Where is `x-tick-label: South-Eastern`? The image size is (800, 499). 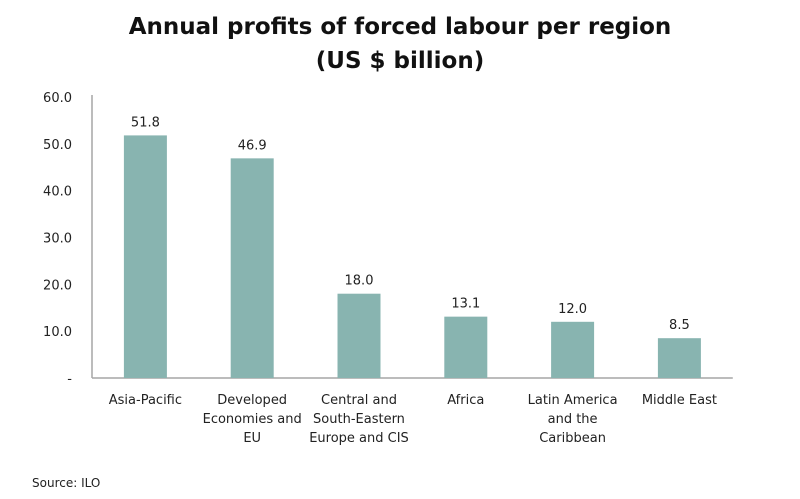
x-tick-label: South-Eastern is located at coordinates (359, 419).